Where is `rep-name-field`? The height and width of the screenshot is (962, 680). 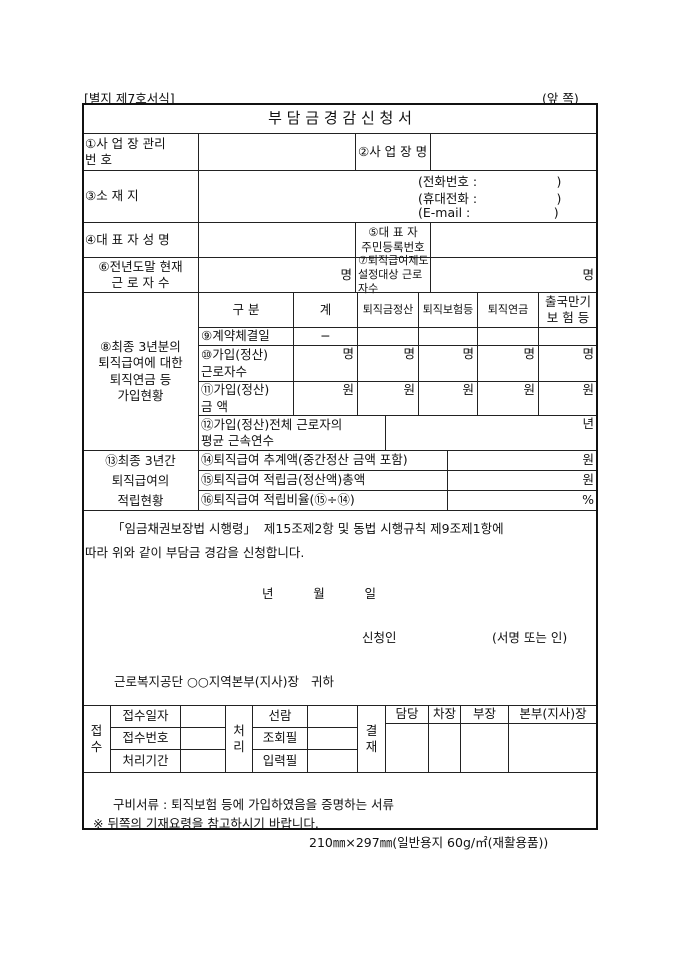
rep-name-field is located at coordinates (277, 240).